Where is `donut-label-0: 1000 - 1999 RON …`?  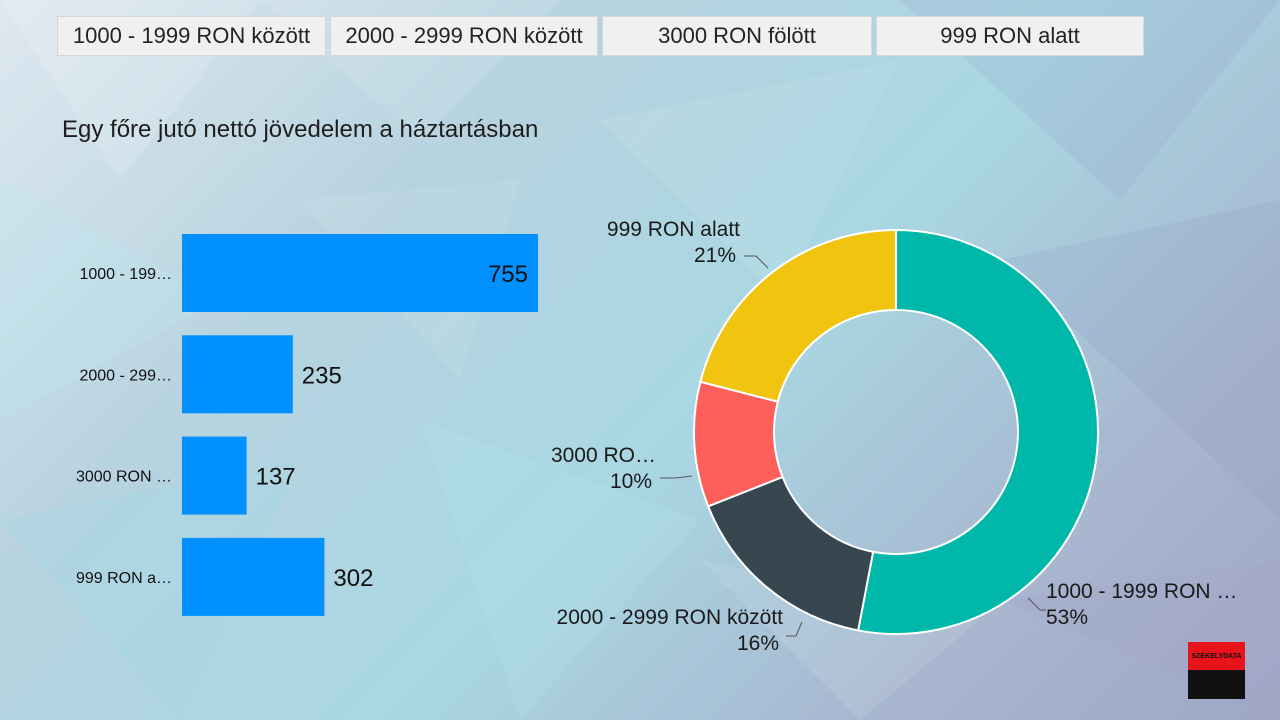
donut-label-0: 1000 - 1999 RON … is located at coordinates (1141, 591).